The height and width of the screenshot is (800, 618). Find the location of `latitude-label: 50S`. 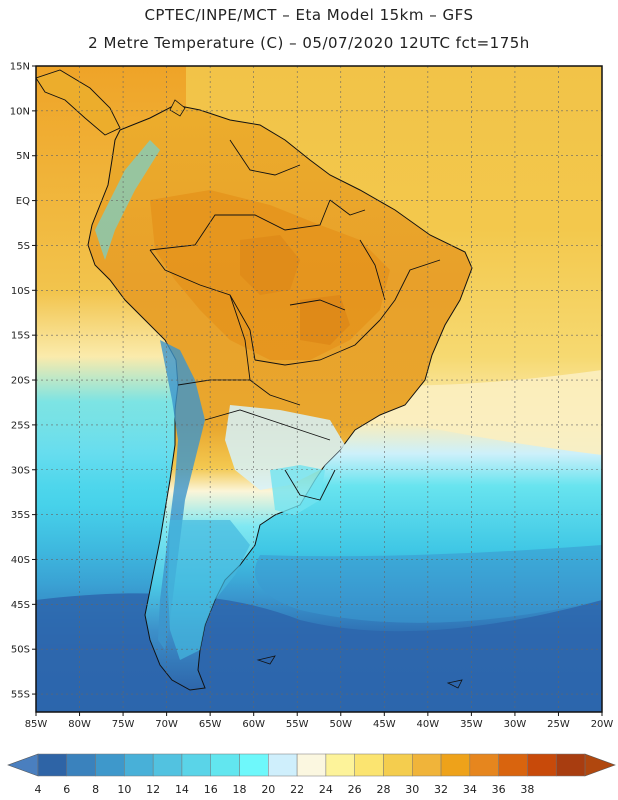

latitude-label: 50S is located at coordinates (20, 650).